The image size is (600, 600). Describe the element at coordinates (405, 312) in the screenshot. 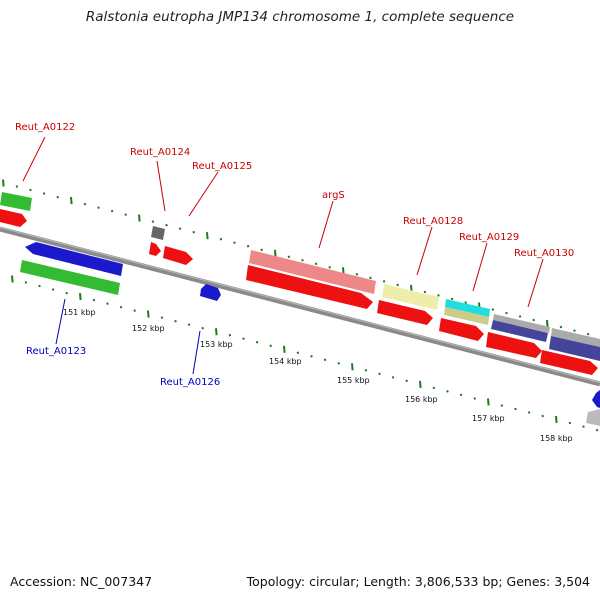

I see `cds-reut-a0128-red` at that location.